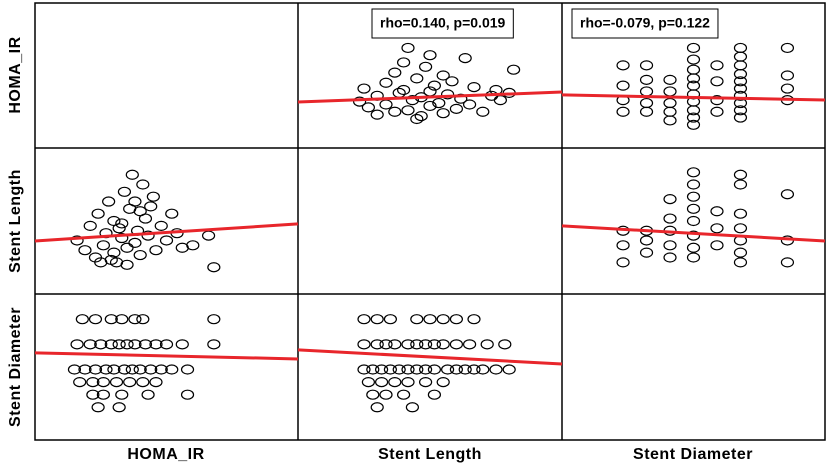 The width and height of the screenshot is (829, 464). I want to click on x-variable-label: Stent Length, so click(430, 454).